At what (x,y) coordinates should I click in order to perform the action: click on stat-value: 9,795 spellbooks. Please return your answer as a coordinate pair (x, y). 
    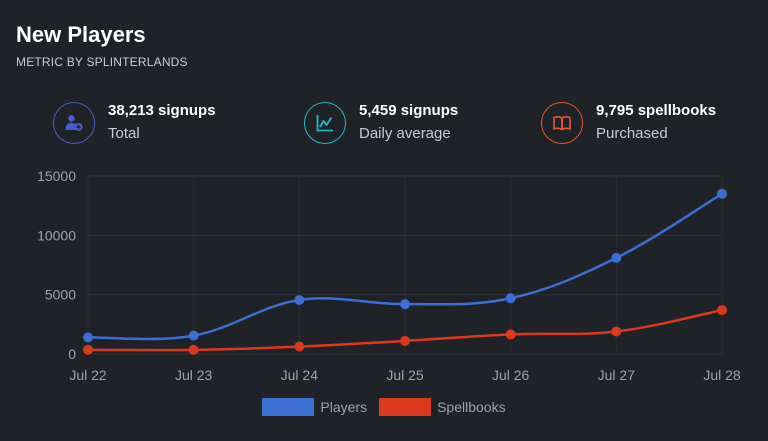
    Looking at the image, I should click on (656, 110).